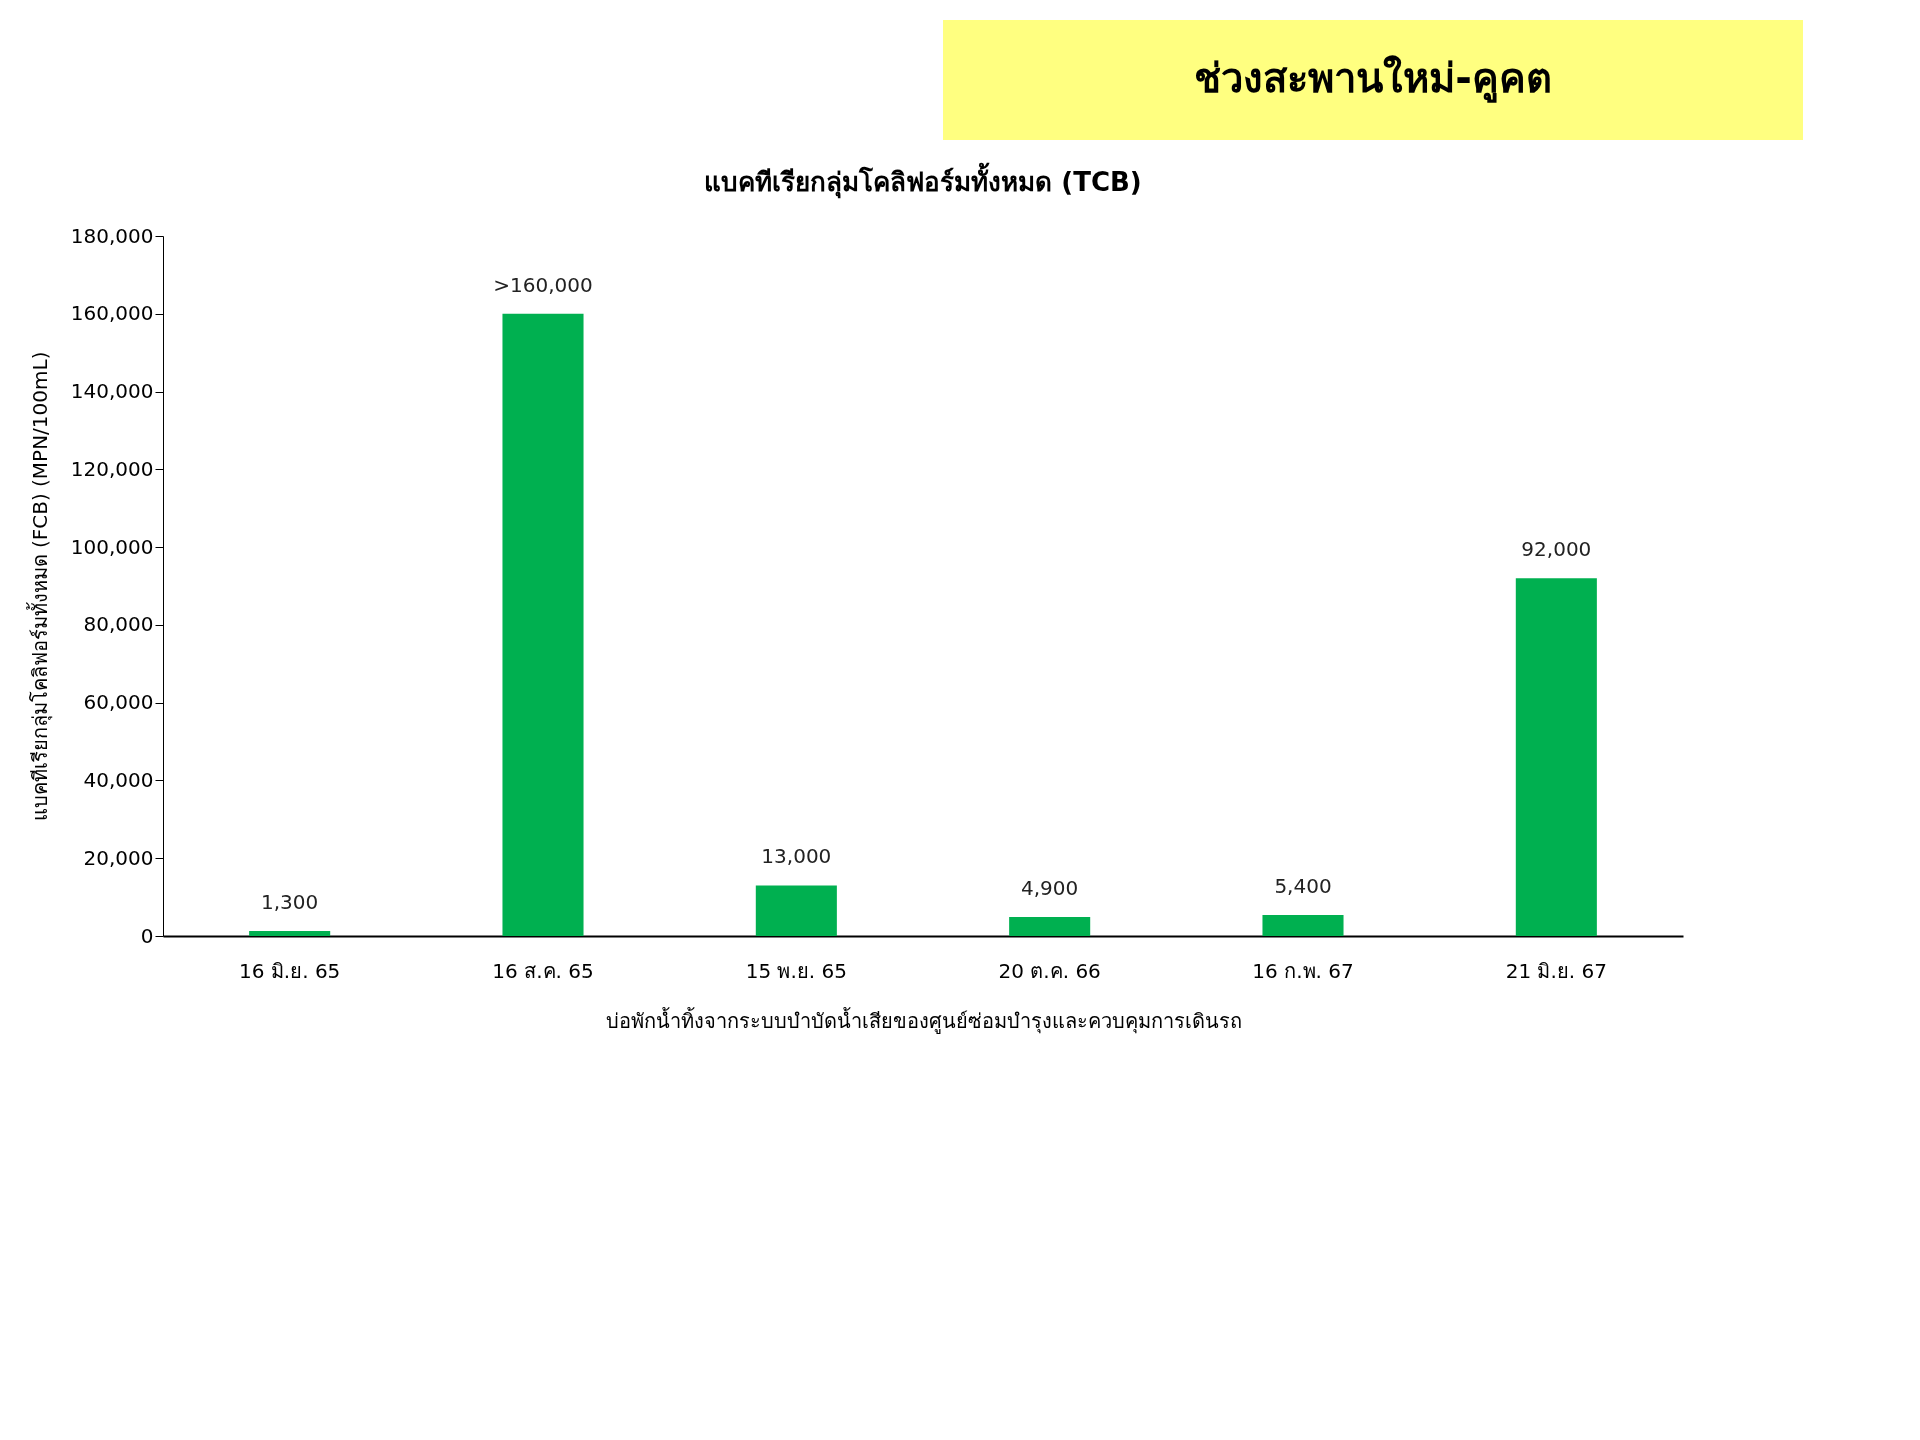  Describe the element at coordinates (796, 970) in the screenshot. I see `x-tick-label: 15 พ.ย. 65` at that location.